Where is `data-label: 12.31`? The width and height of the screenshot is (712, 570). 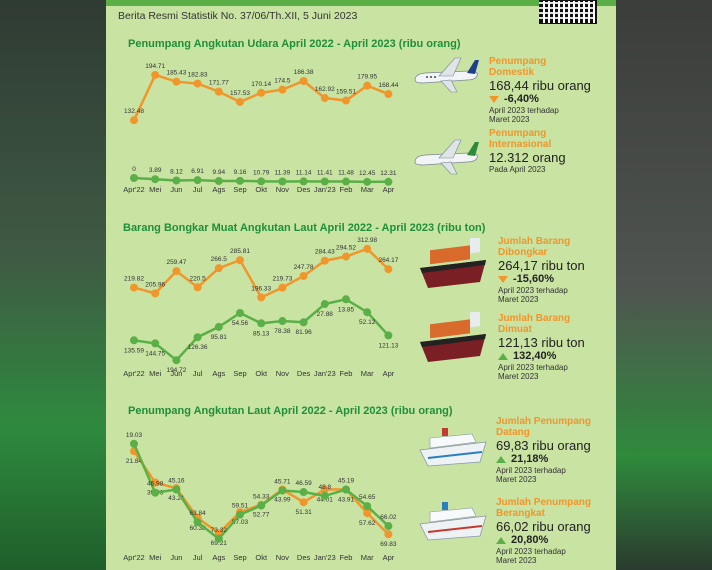 data-label: 12.31 is located at coordinates (388, 173).